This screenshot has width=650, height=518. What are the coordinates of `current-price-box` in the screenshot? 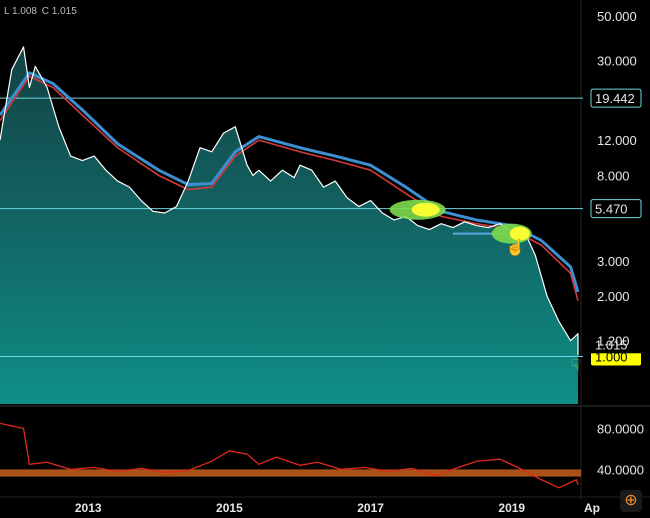 It's located at (616, 344).